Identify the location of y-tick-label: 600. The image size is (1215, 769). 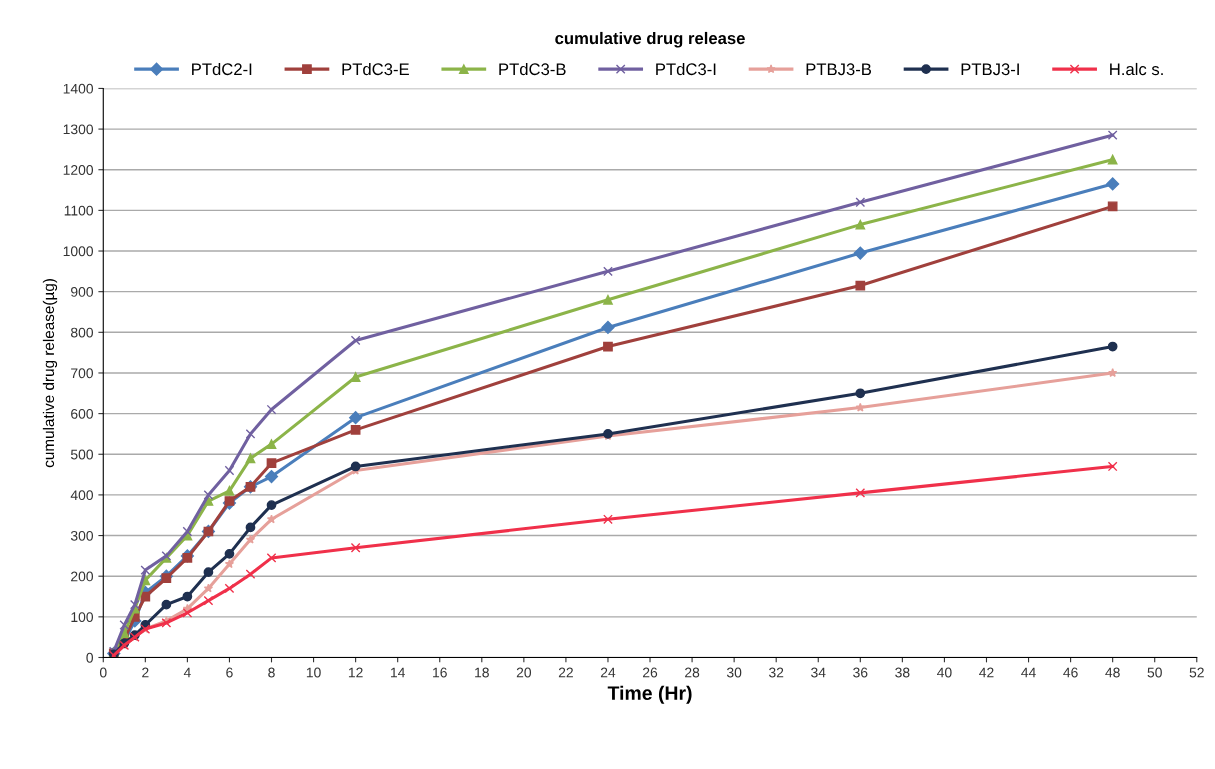
(82, 413).